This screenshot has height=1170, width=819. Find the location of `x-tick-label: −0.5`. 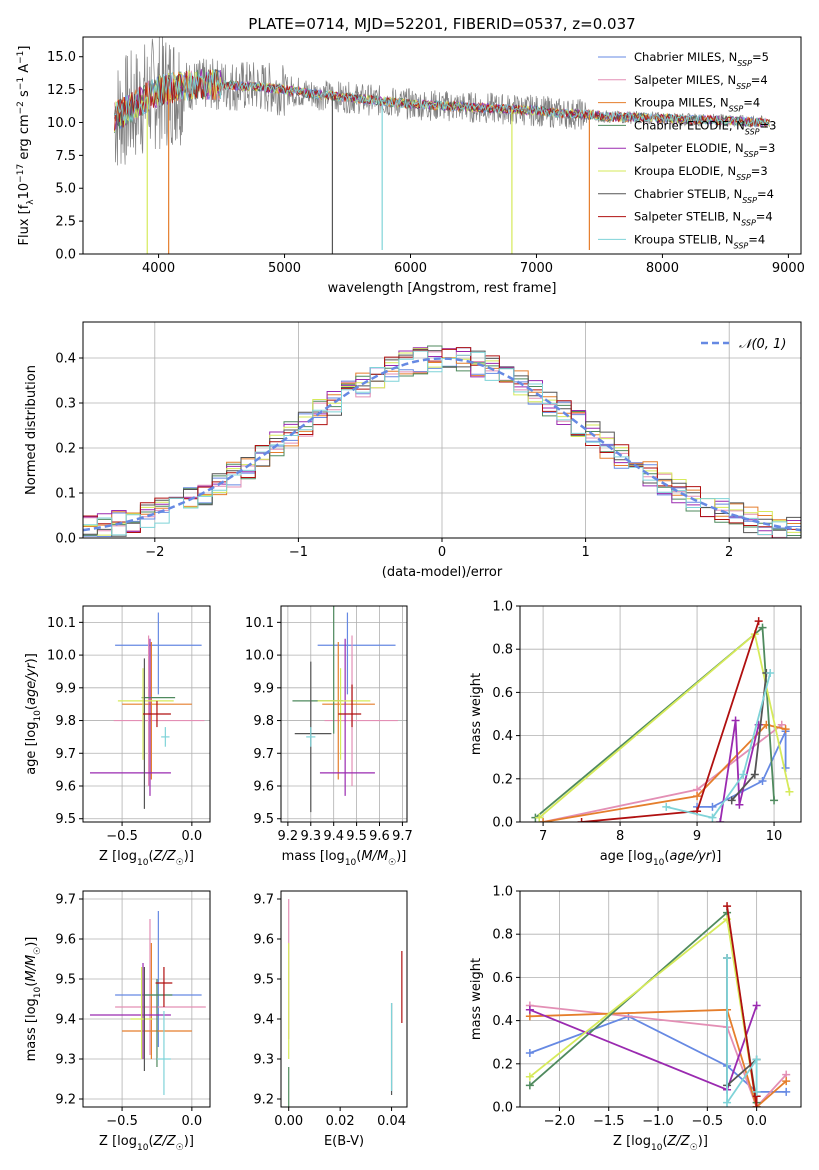

x-tick-label: −0.5 is located at coordinates (122, 1121).